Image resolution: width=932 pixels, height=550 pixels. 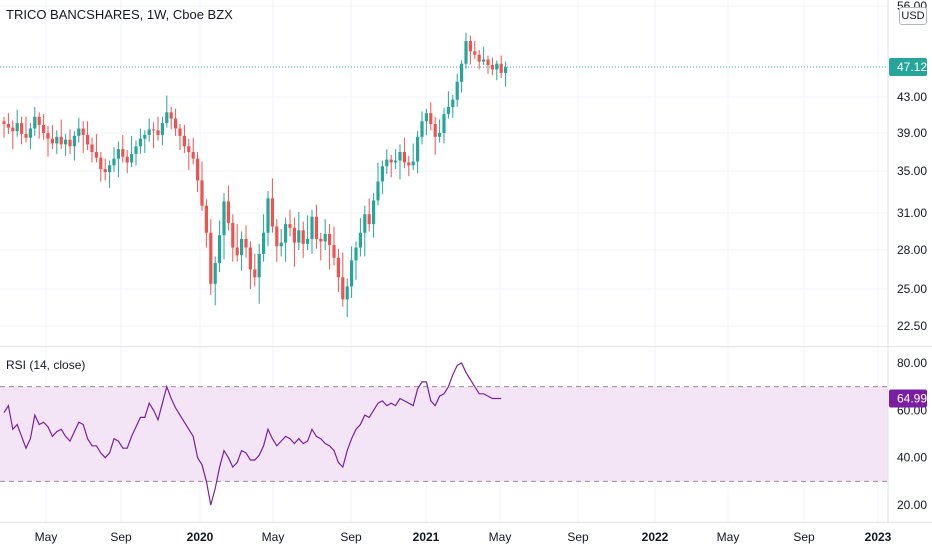 I want to click on price-tick-label: 28.00, so click(x=912, y=250).